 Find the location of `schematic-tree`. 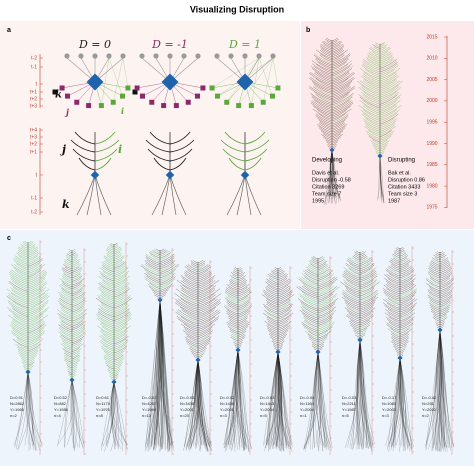

schematic-tree is located at coordinates (170, 173).